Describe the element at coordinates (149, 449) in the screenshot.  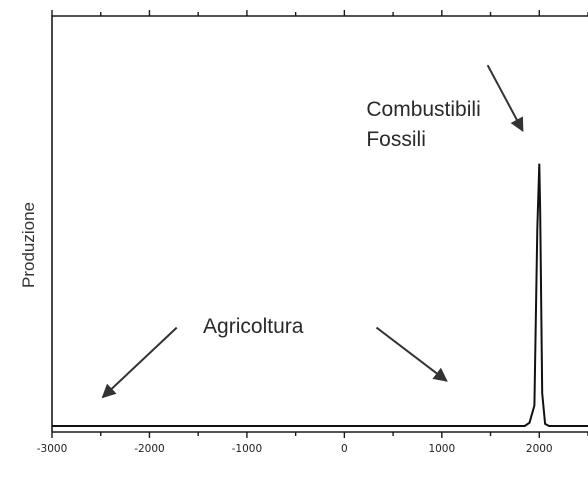
I see `x-tick-label: -2000` at that location.